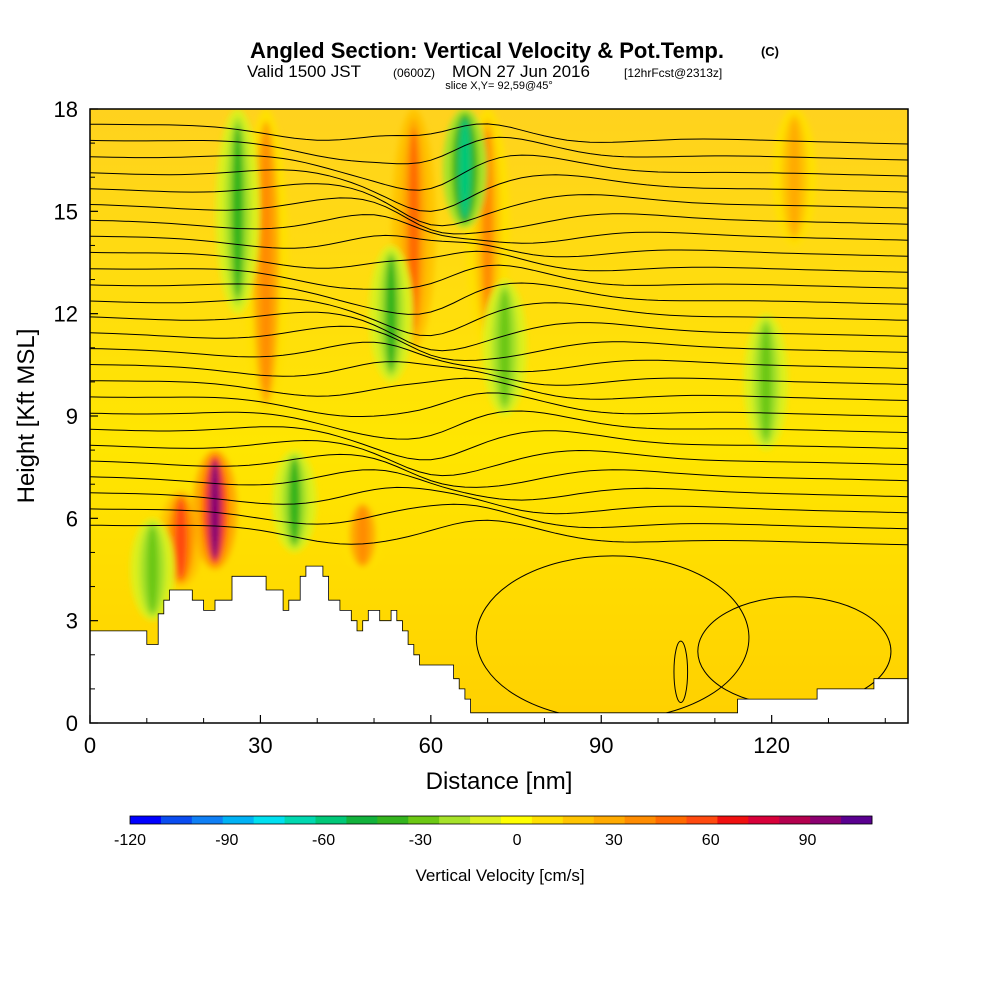 This screenshot has height=1000, width=1000. Describe the element at coordinates (66, 211) in the screenshot. I see `y-tick-label-5: 15` at that location.